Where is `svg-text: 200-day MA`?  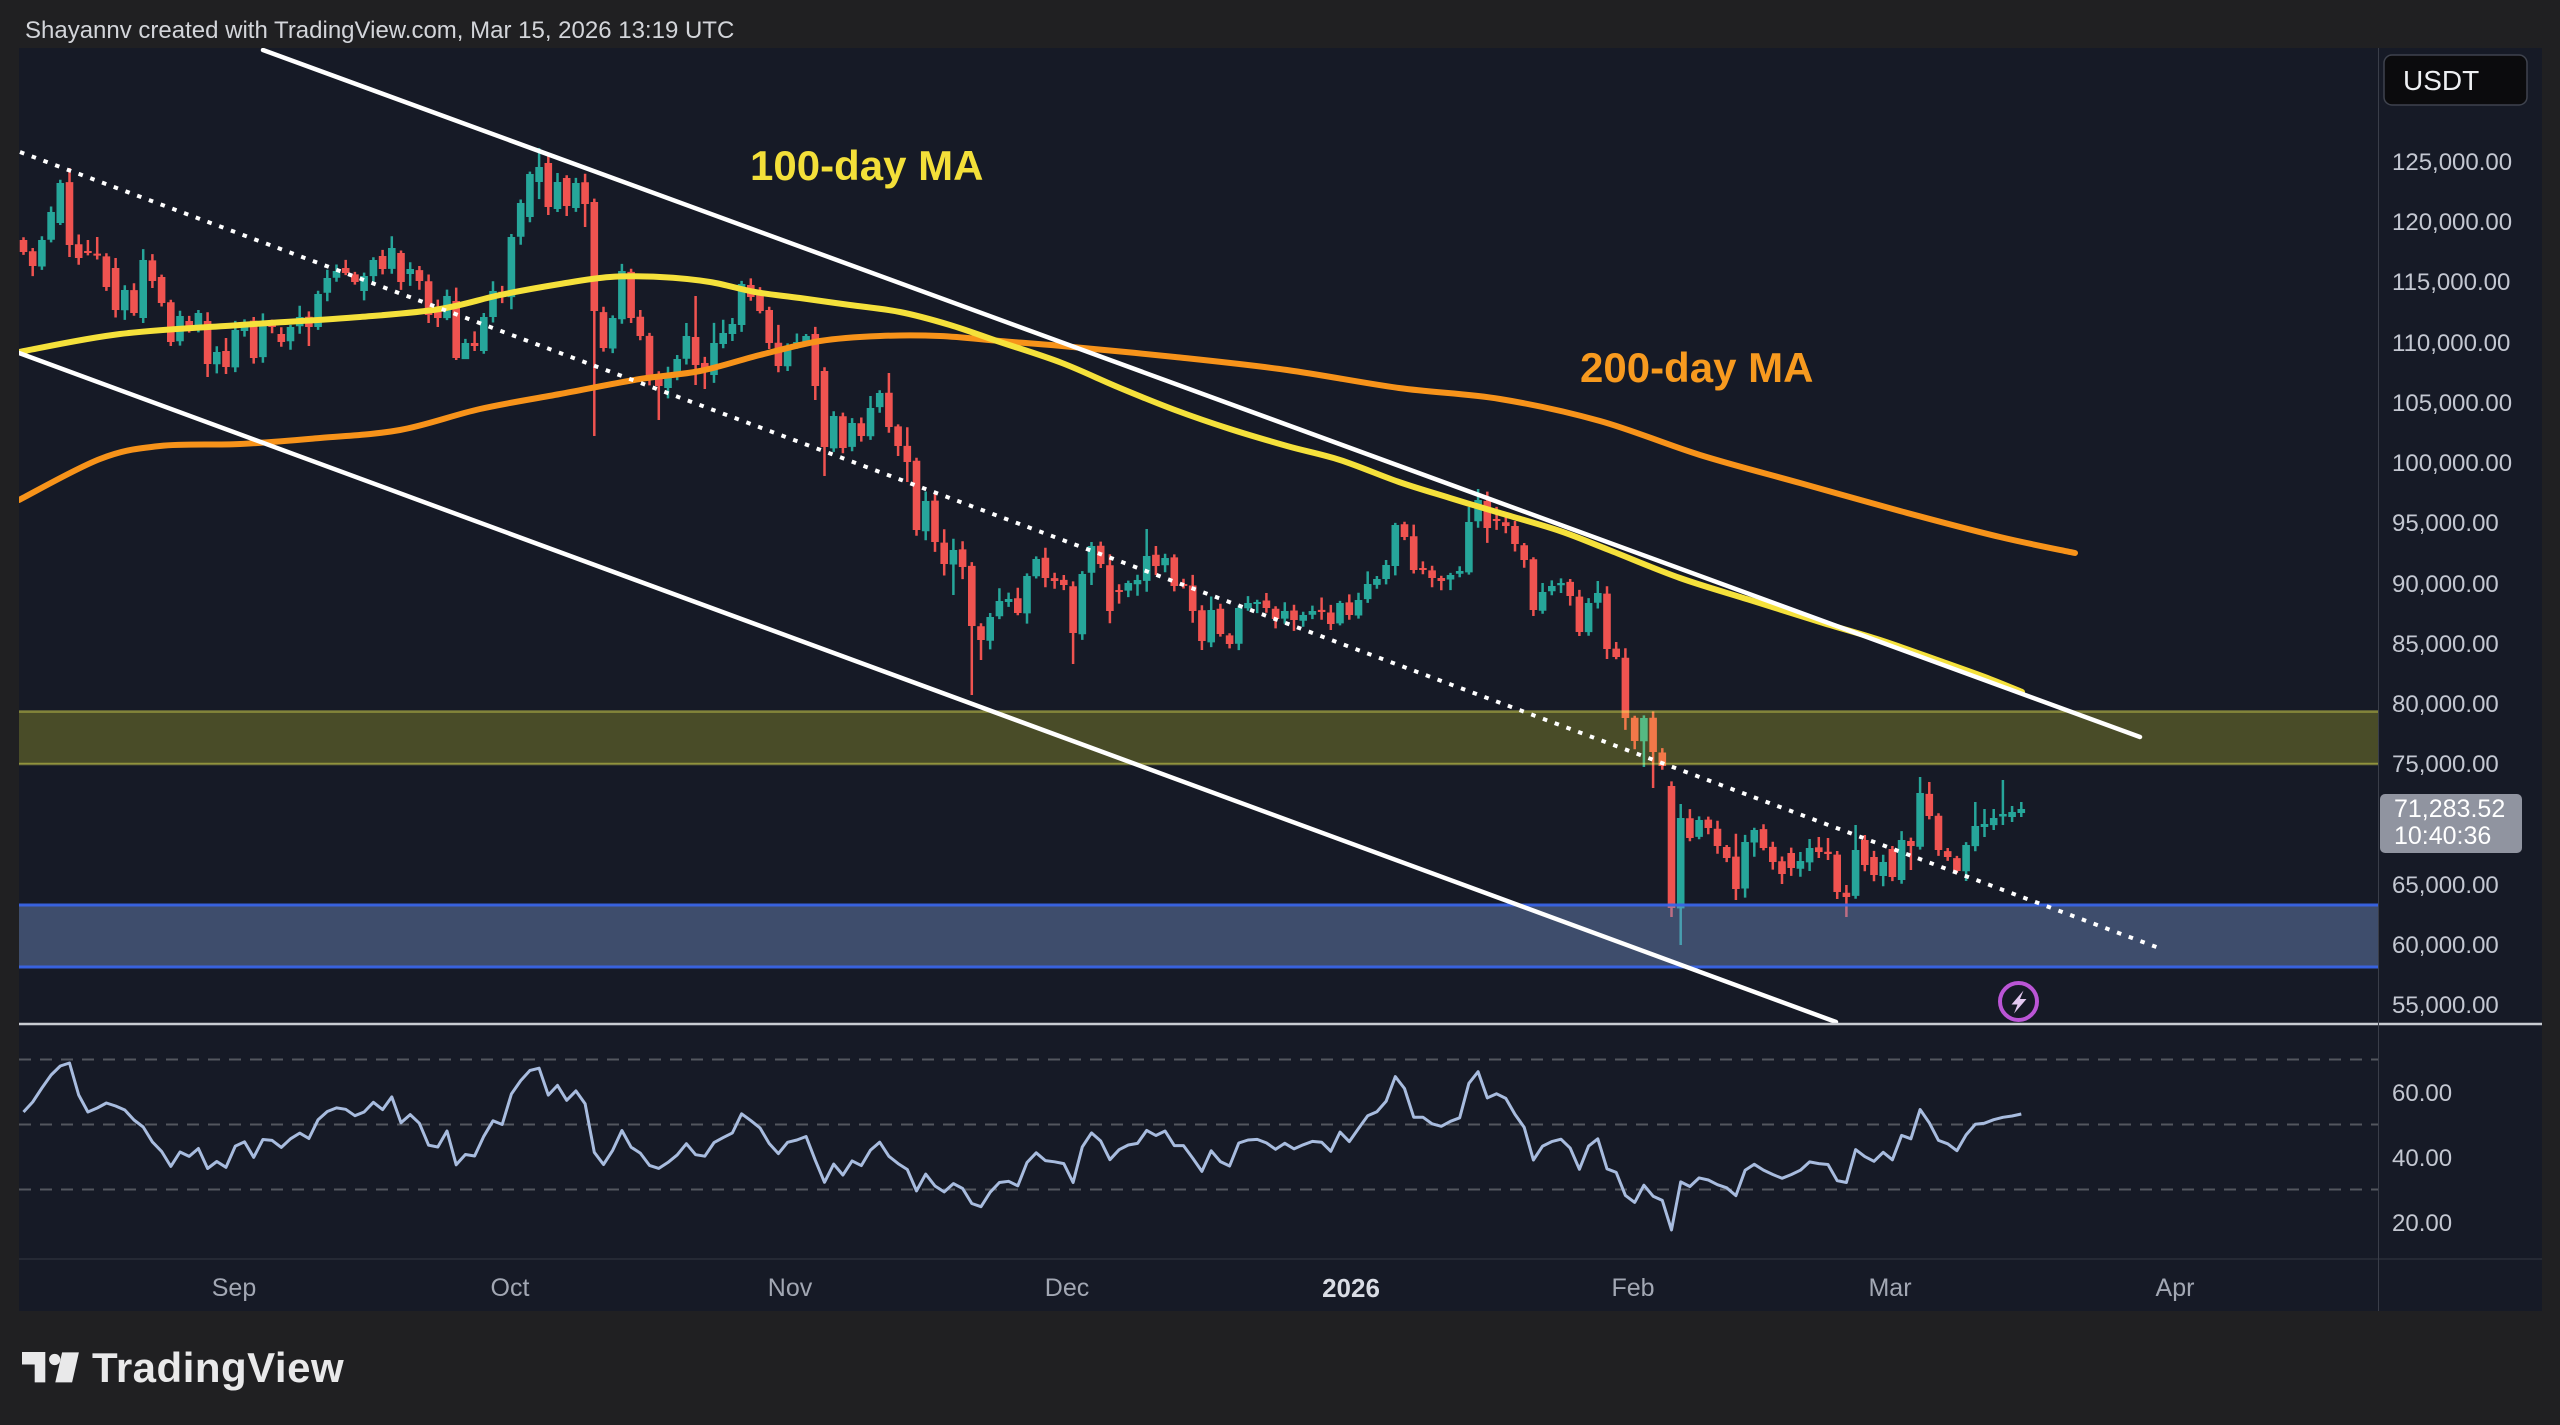
svg-text: 200-day MA is located at coordinates (1696, 367).